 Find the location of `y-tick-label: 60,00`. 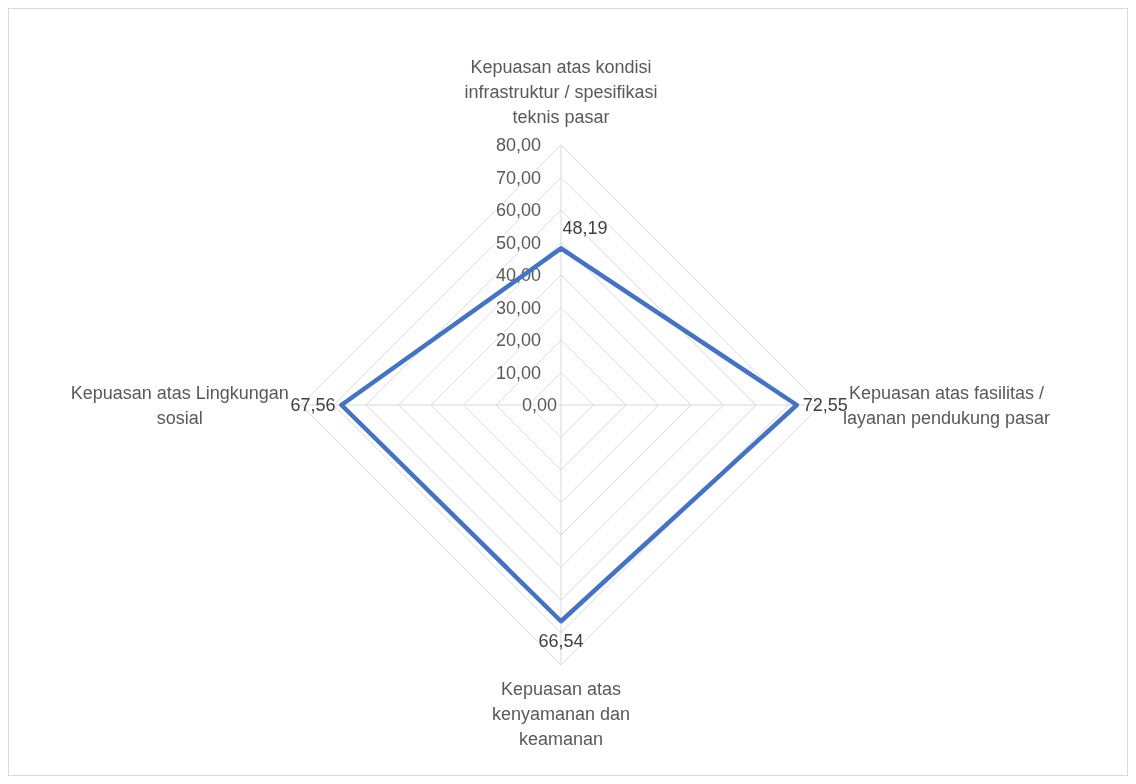

y-tick-label: 60,00 is located at coordinates (518, 210).